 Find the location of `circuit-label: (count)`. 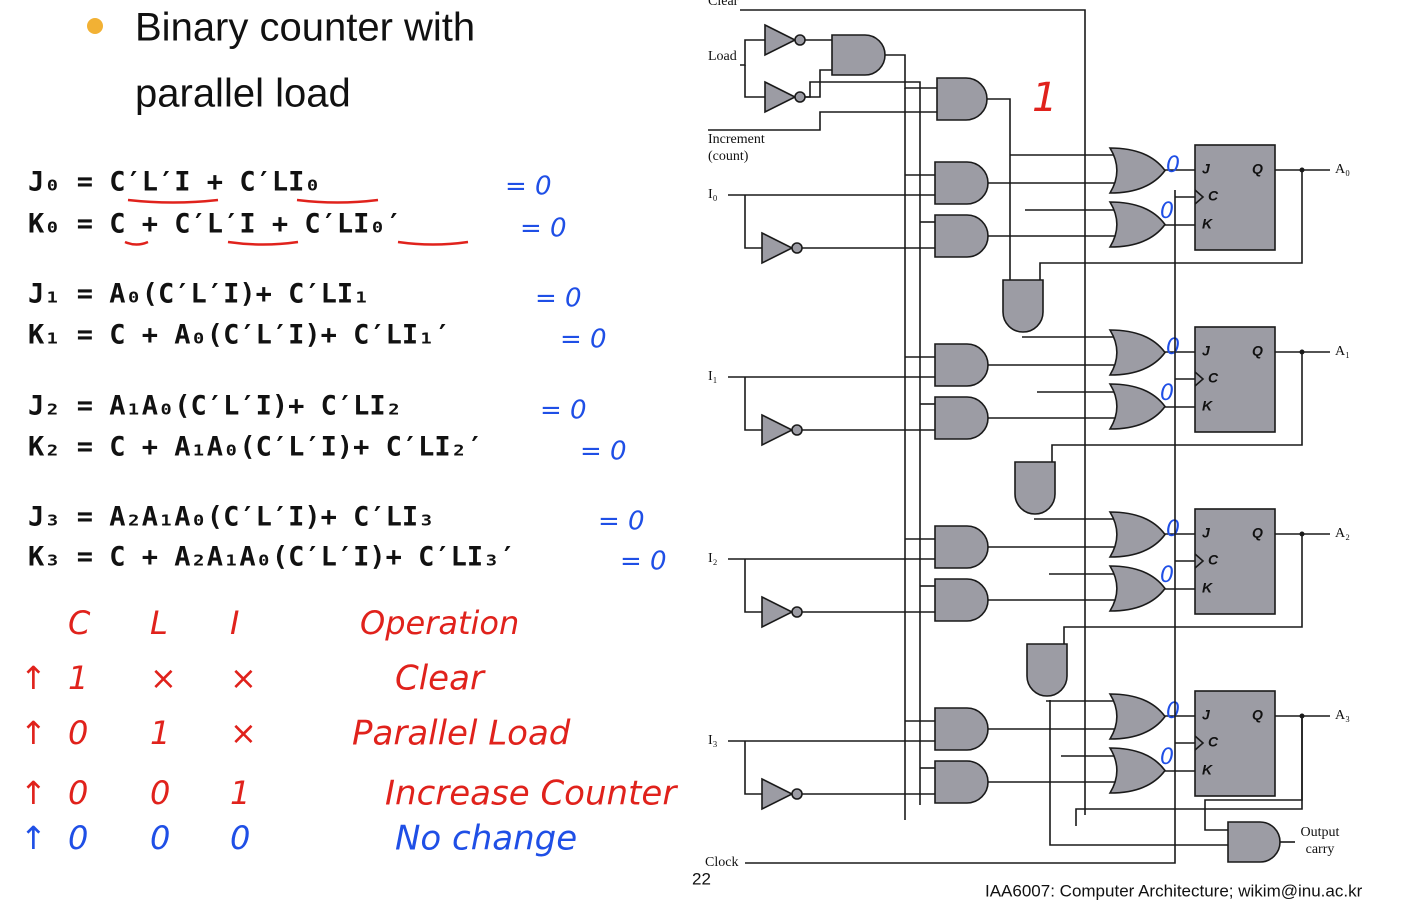

circuit-label: (count) is located at coordinates (728, 156).